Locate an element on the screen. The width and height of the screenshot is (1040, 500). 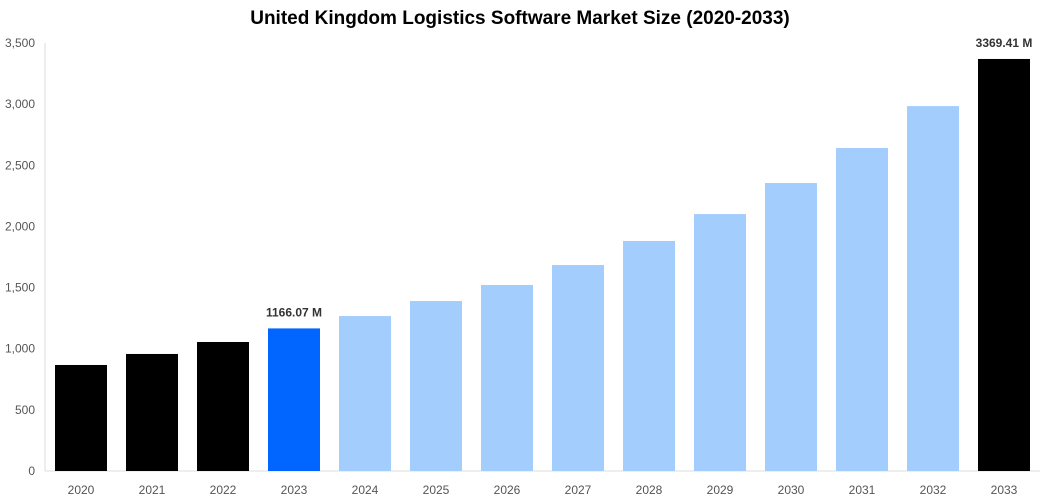
y-tick-label: 2,500 is located at coordinates (20, 165).